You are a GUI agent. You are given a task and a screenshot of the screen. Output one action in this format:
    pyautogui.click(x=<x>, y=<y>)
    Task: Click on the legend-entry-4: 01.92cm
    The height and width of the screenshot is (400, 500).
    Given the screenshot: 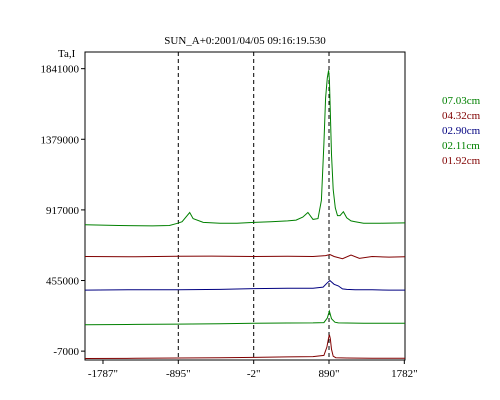 What is the action you would take?
    pyautogui.click(x=461, y=161)
    